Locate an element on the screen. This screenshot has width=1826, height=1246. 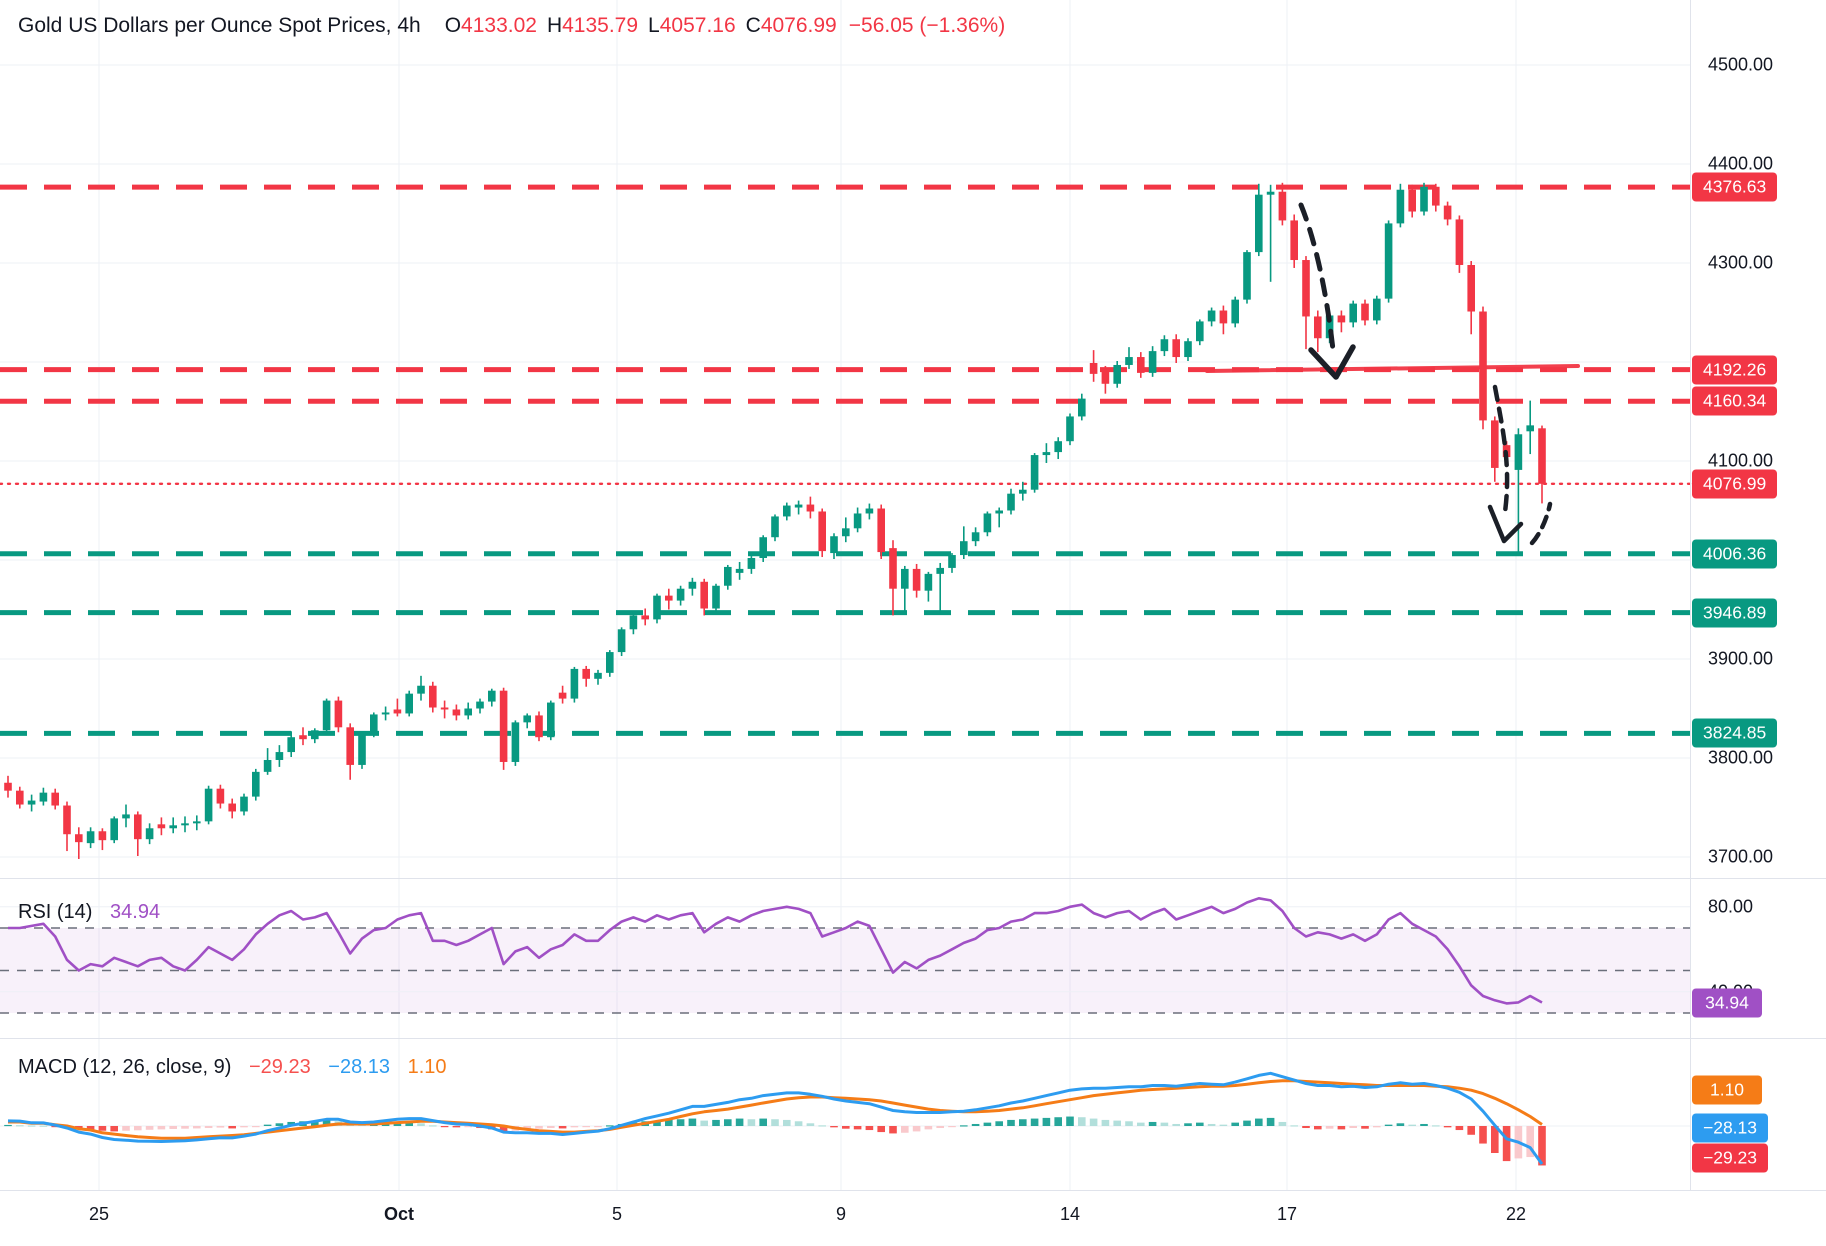
rsi-legend: RSI (14) 34.94 is located at coordinates (89, 912).